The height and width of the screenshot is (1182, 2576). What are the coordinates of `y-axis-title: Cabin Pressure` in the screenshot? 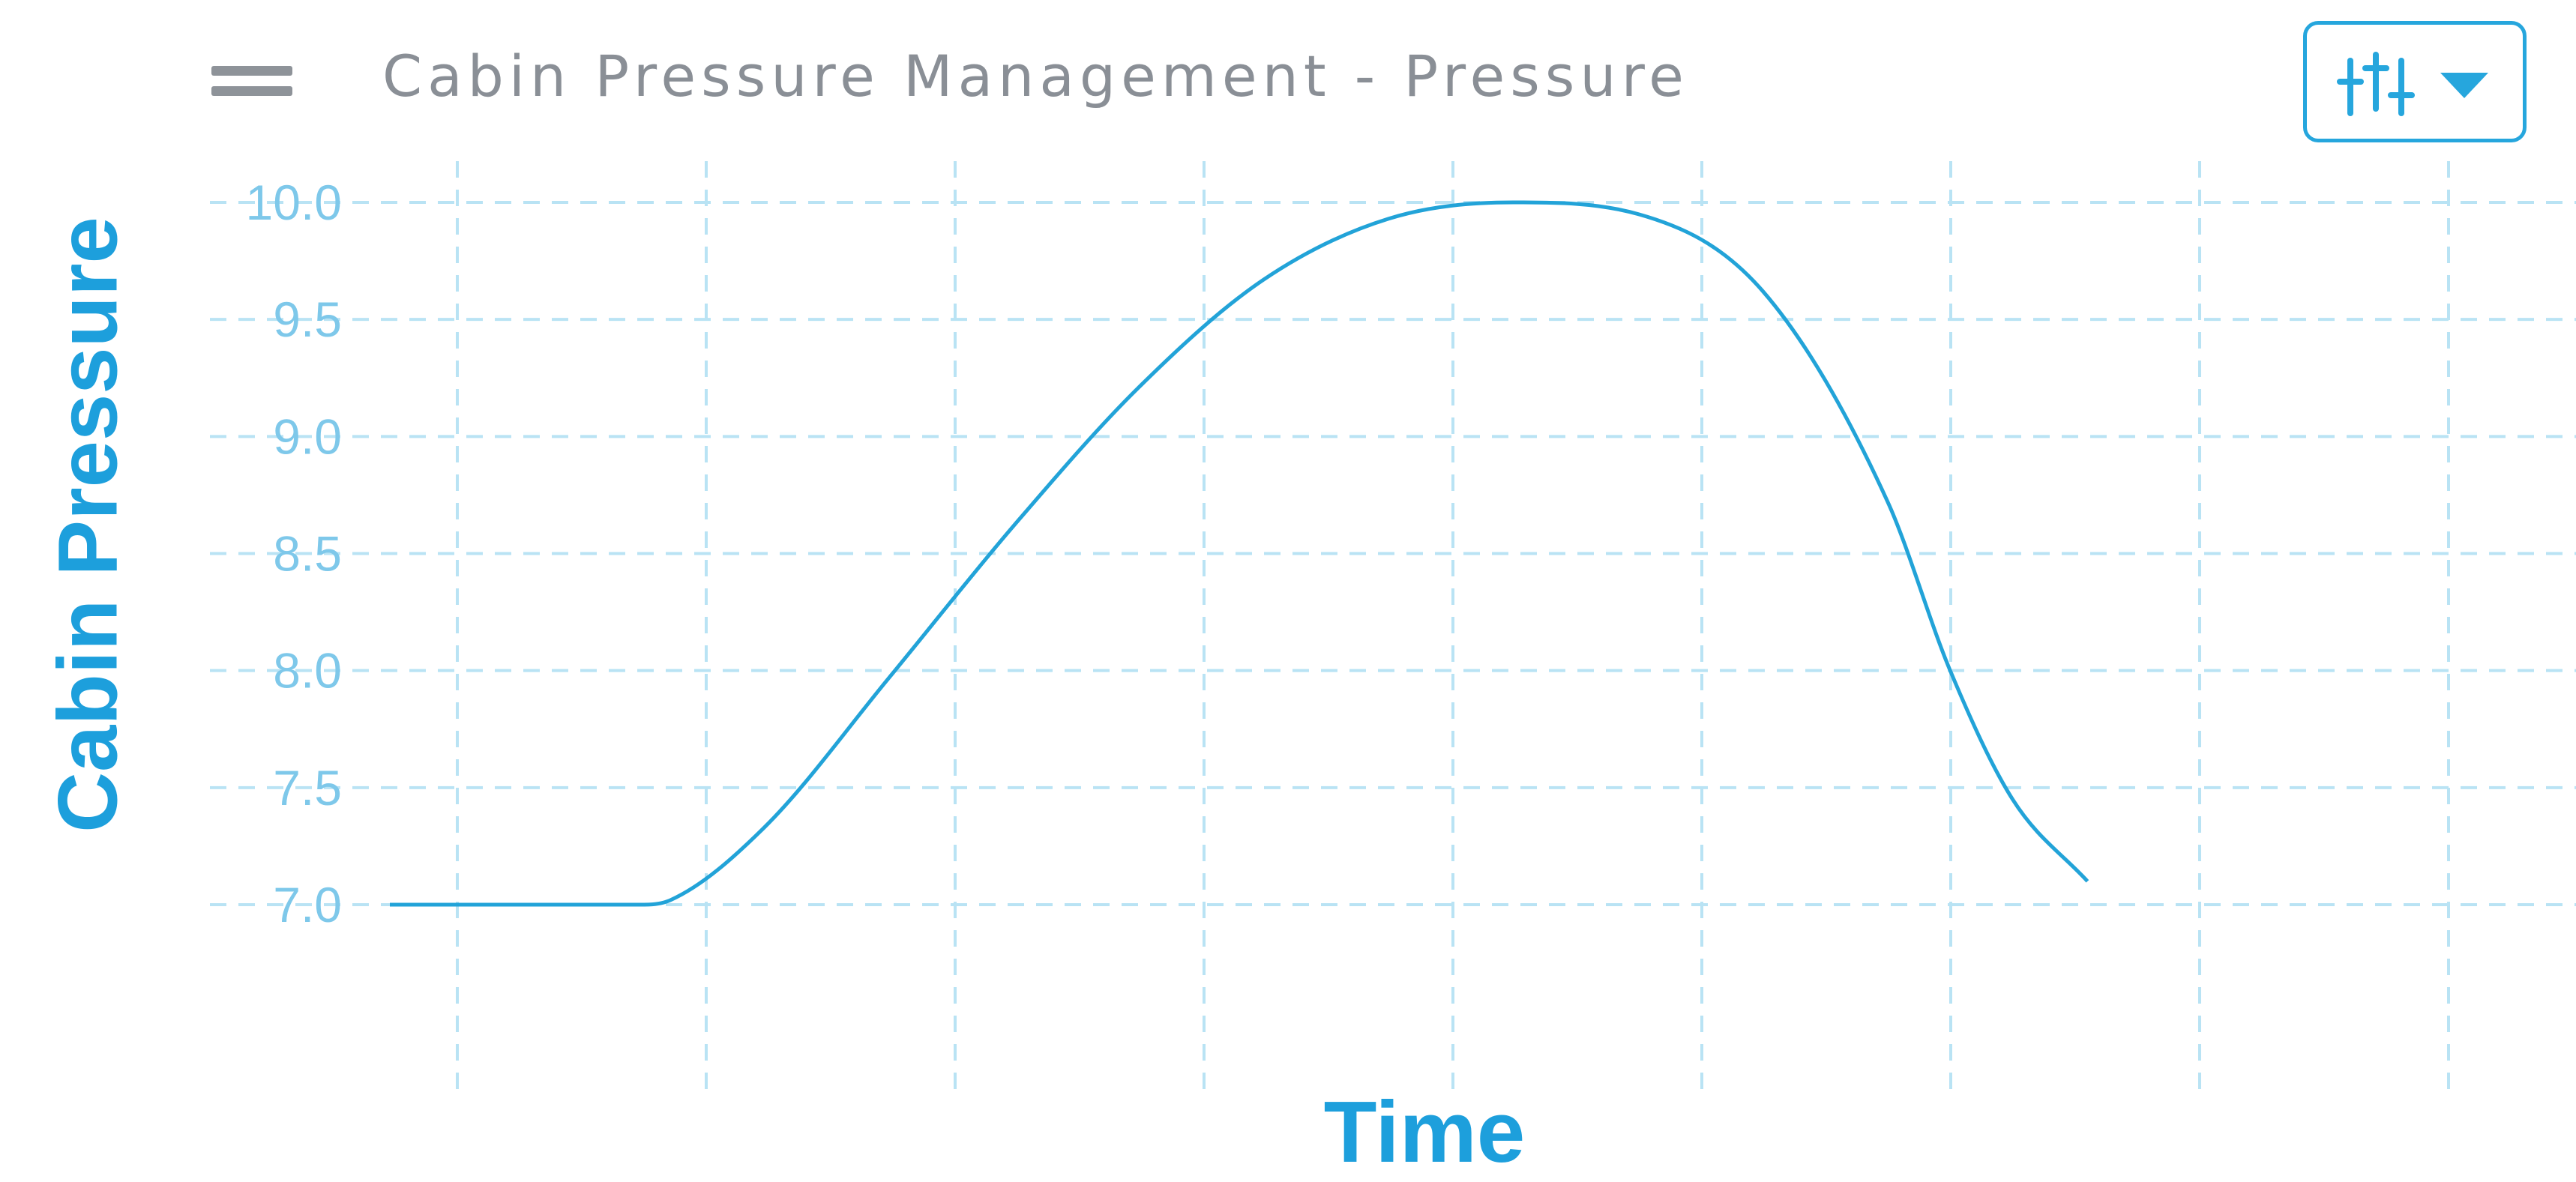 It's located at (88, 525).